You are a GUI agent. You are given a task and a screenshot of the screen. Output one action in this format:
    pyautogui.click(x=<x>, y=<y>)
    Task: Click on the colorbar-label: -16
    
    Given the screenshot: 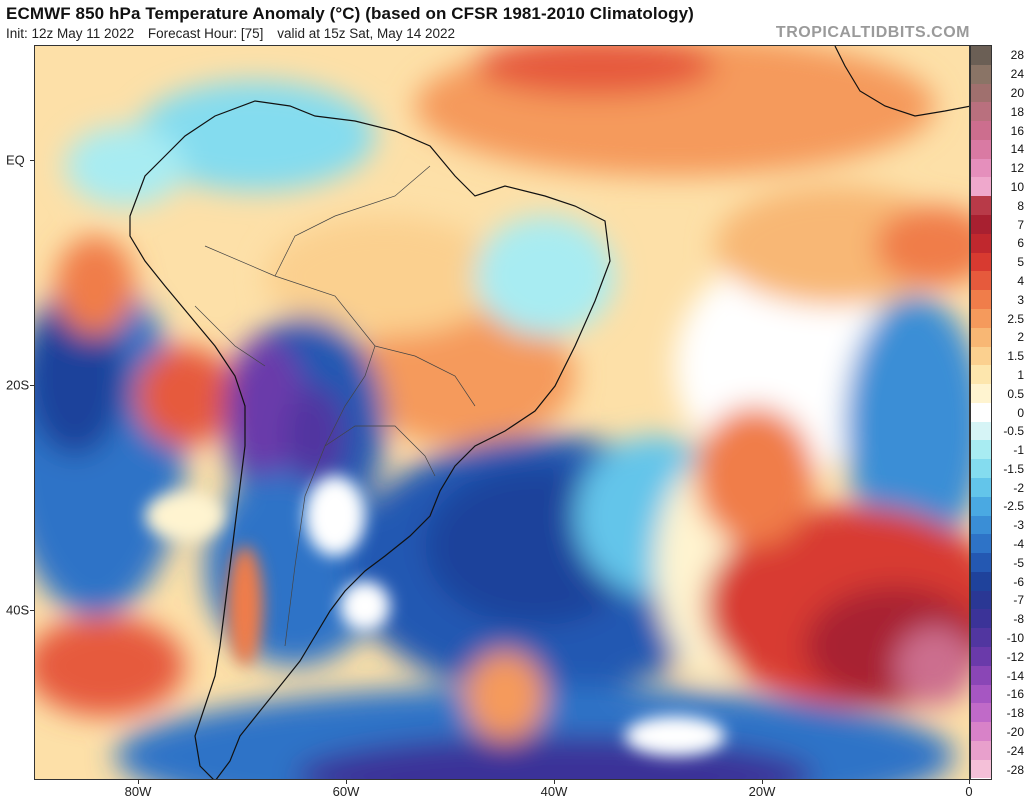 What is the action you would take?
    pyautogui.click(x=1015, y=694)
    